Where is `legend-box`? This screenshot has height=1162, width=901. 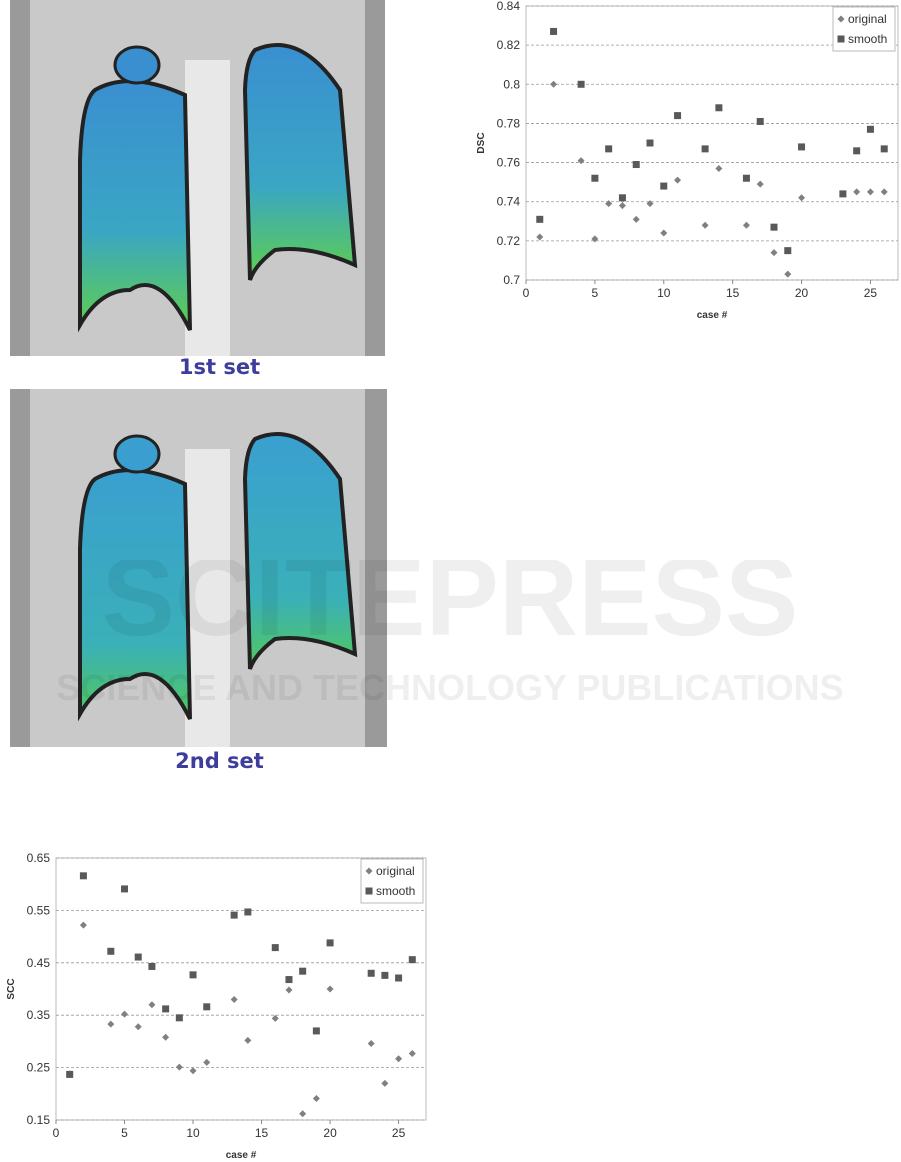 legend-box is located at coordinates (864, 29).